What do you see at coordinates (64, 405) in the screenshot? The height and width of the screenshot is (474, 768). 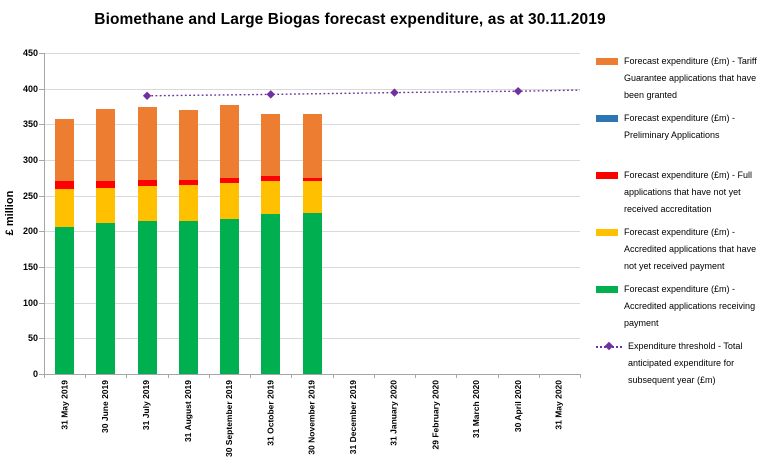 I see `x-tick-label: 31 May 2019` at bounding box center [64, 405].